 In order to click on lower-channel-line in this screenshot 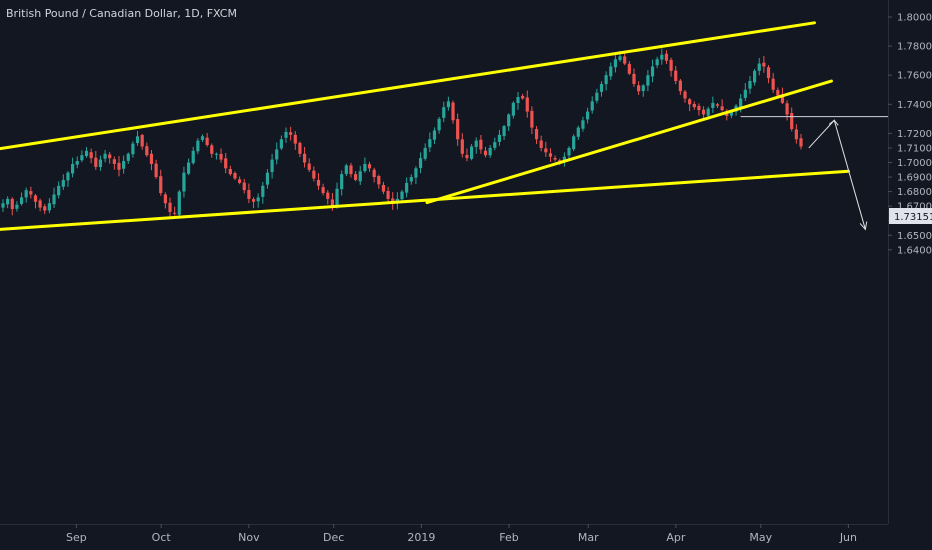, I will do `click(425, 200)`.